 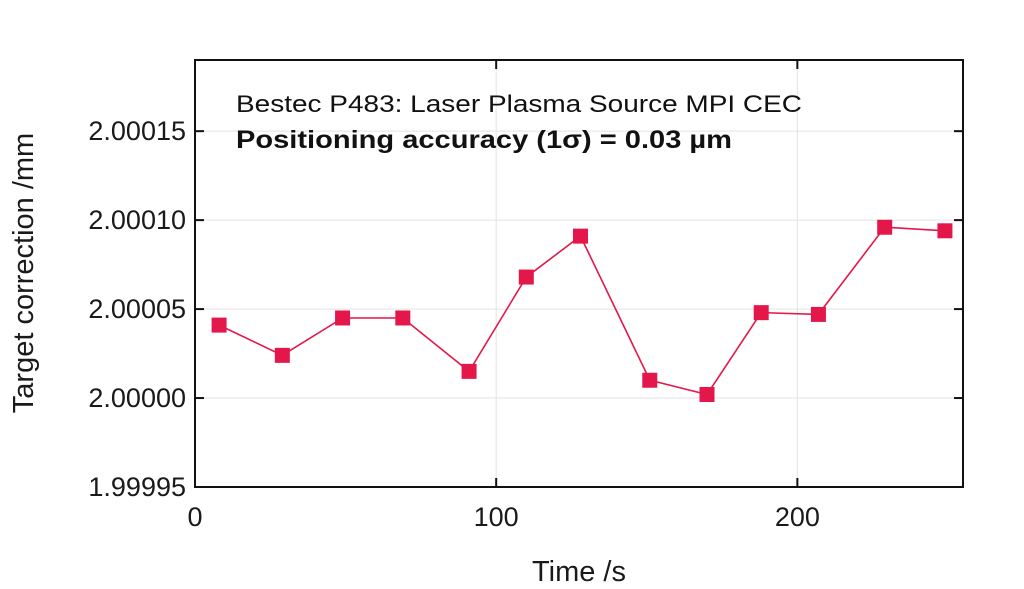 What do you see at coordinates (137, 487) in the screenshot?
I see `y-tick-label: 1.99995` at bounding box center [137, 487].